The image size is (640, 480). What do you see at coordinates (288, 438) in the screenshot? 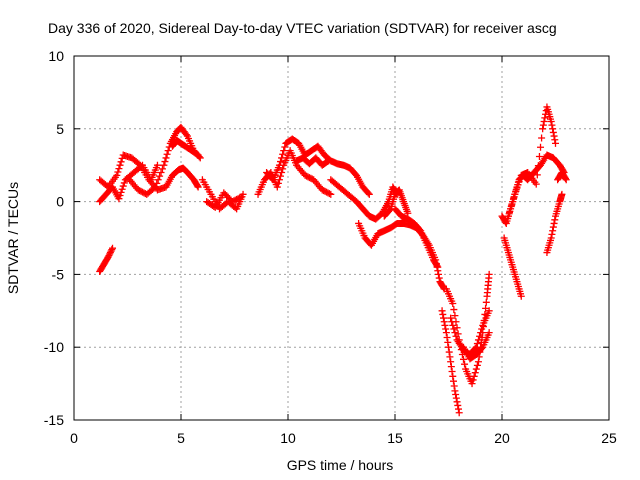
I see `x-tick-label: 10` at bounding box center [288, 438].